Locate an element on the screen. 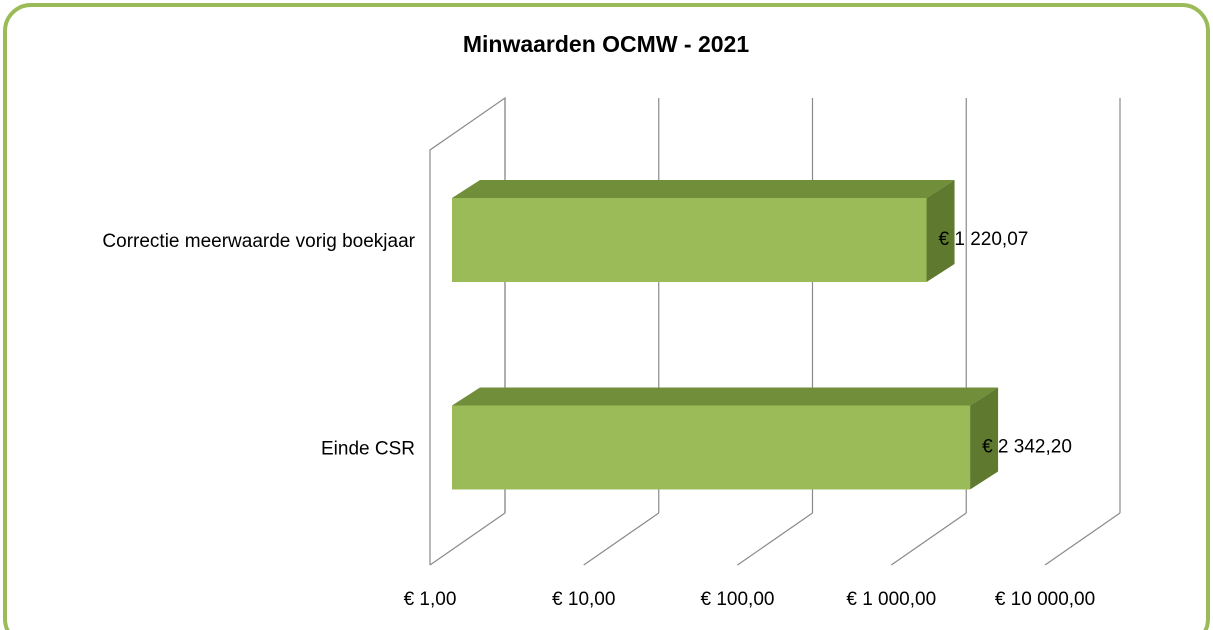 Image resolution: width=1213 pixels, height=630 pixels. x-tick-label: € 10 000,00 is located at coordinates (1045, 599).